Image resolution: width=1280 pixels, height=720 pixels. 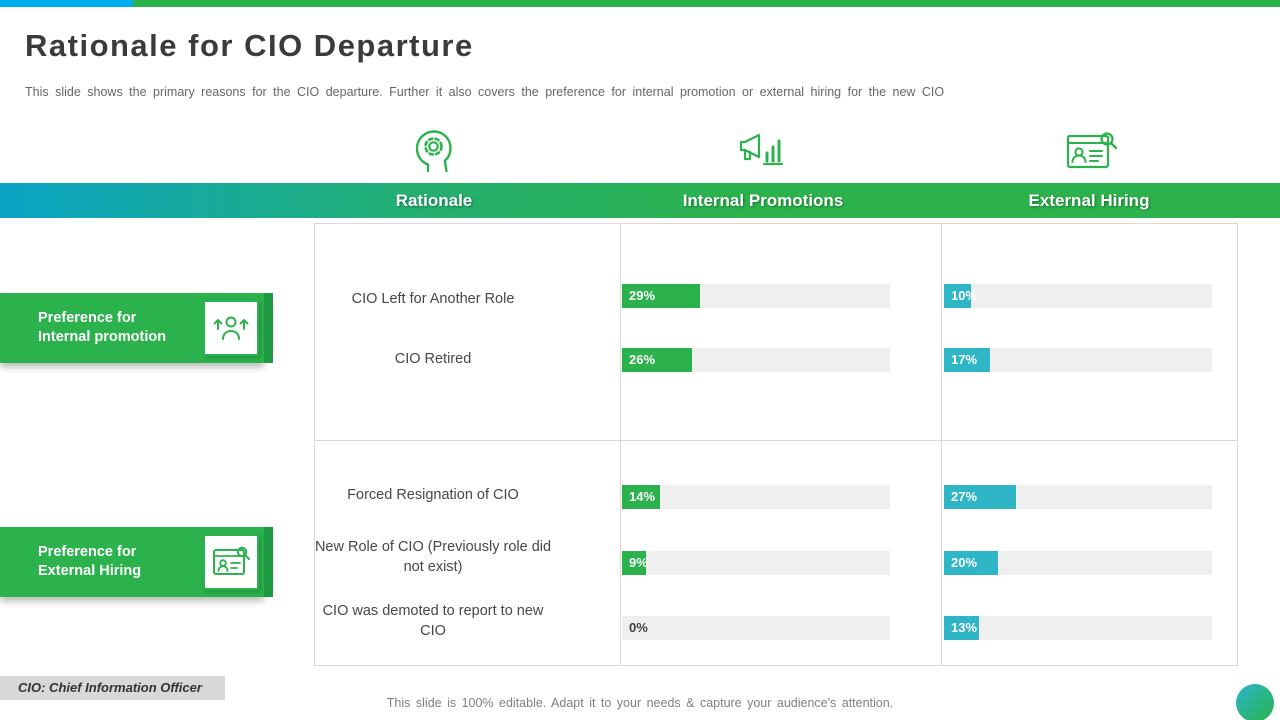 What do you see at coordinates (434, 200) in the screenshot?
I see `column-header-rationale: Rationale` at bounding box center [434, 200].